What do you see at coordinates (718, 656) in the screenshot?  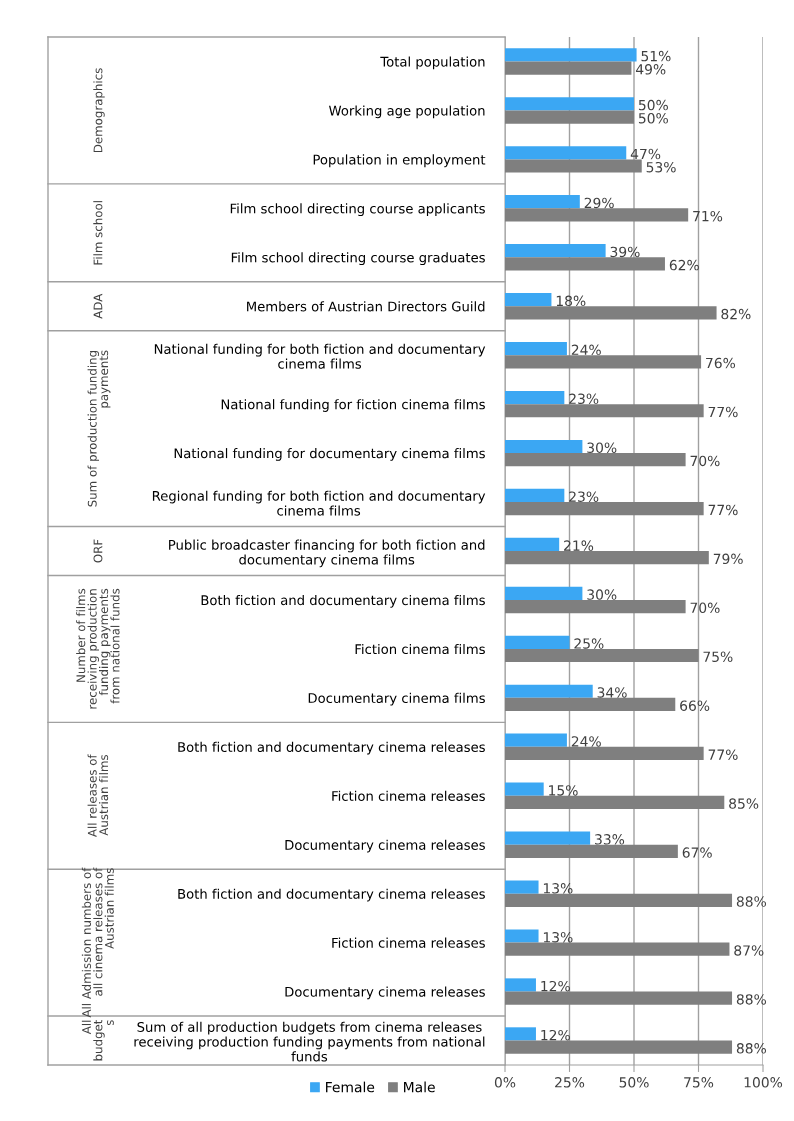 I see `data-label: 75%` at bounding box center [718, 656].